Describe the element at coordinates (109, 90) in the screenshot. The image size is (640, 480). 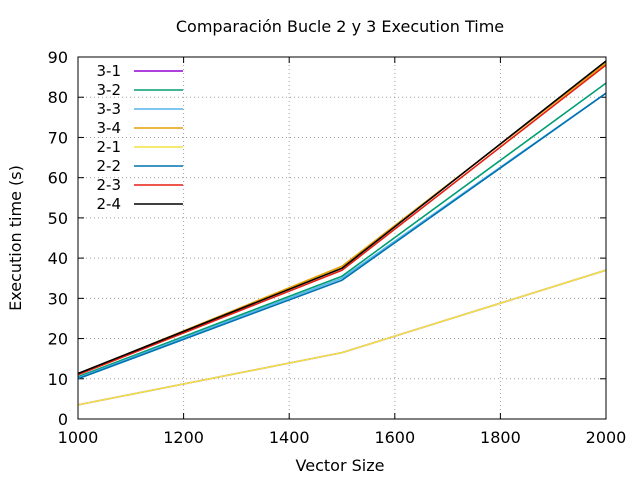
I see `legend-label-3-2: 3-2` at that location.